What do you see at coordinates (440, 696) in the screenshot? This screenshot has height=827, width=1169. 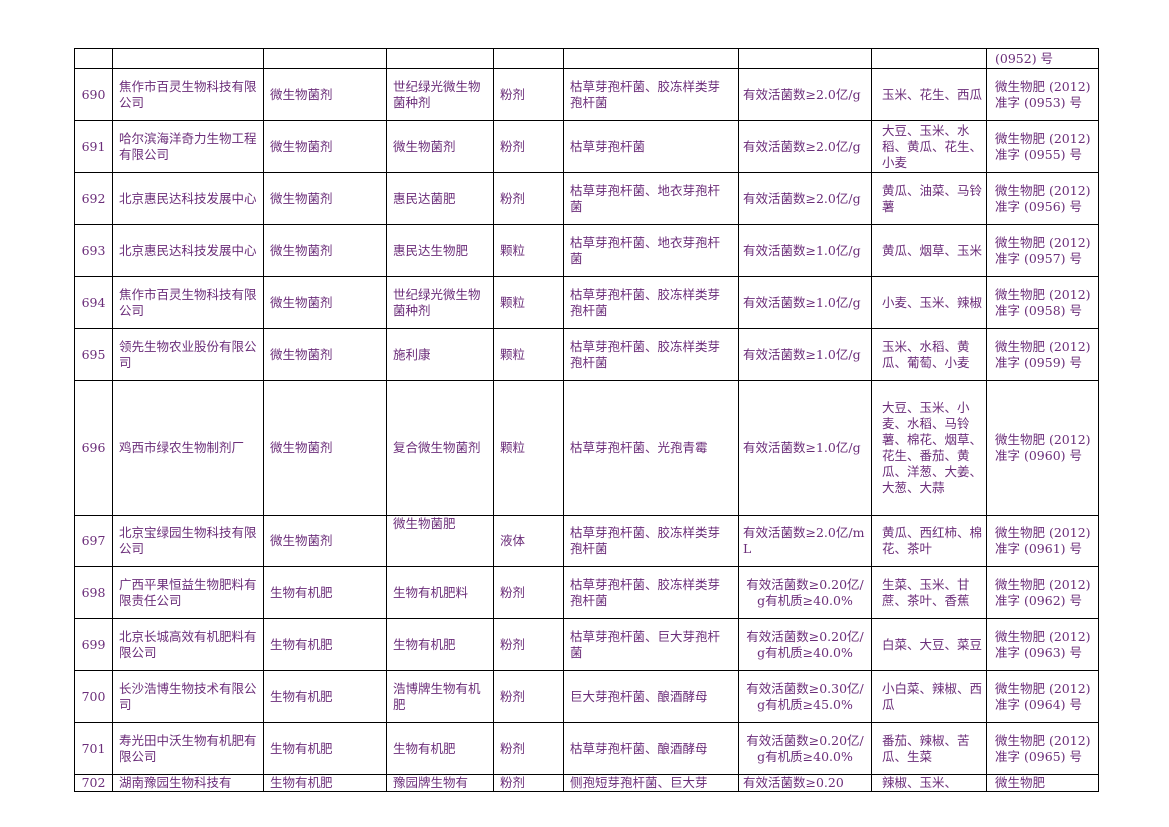 I see `product-name-cell: 浩博牌生物有机肥` at bounding box center [440, 696].